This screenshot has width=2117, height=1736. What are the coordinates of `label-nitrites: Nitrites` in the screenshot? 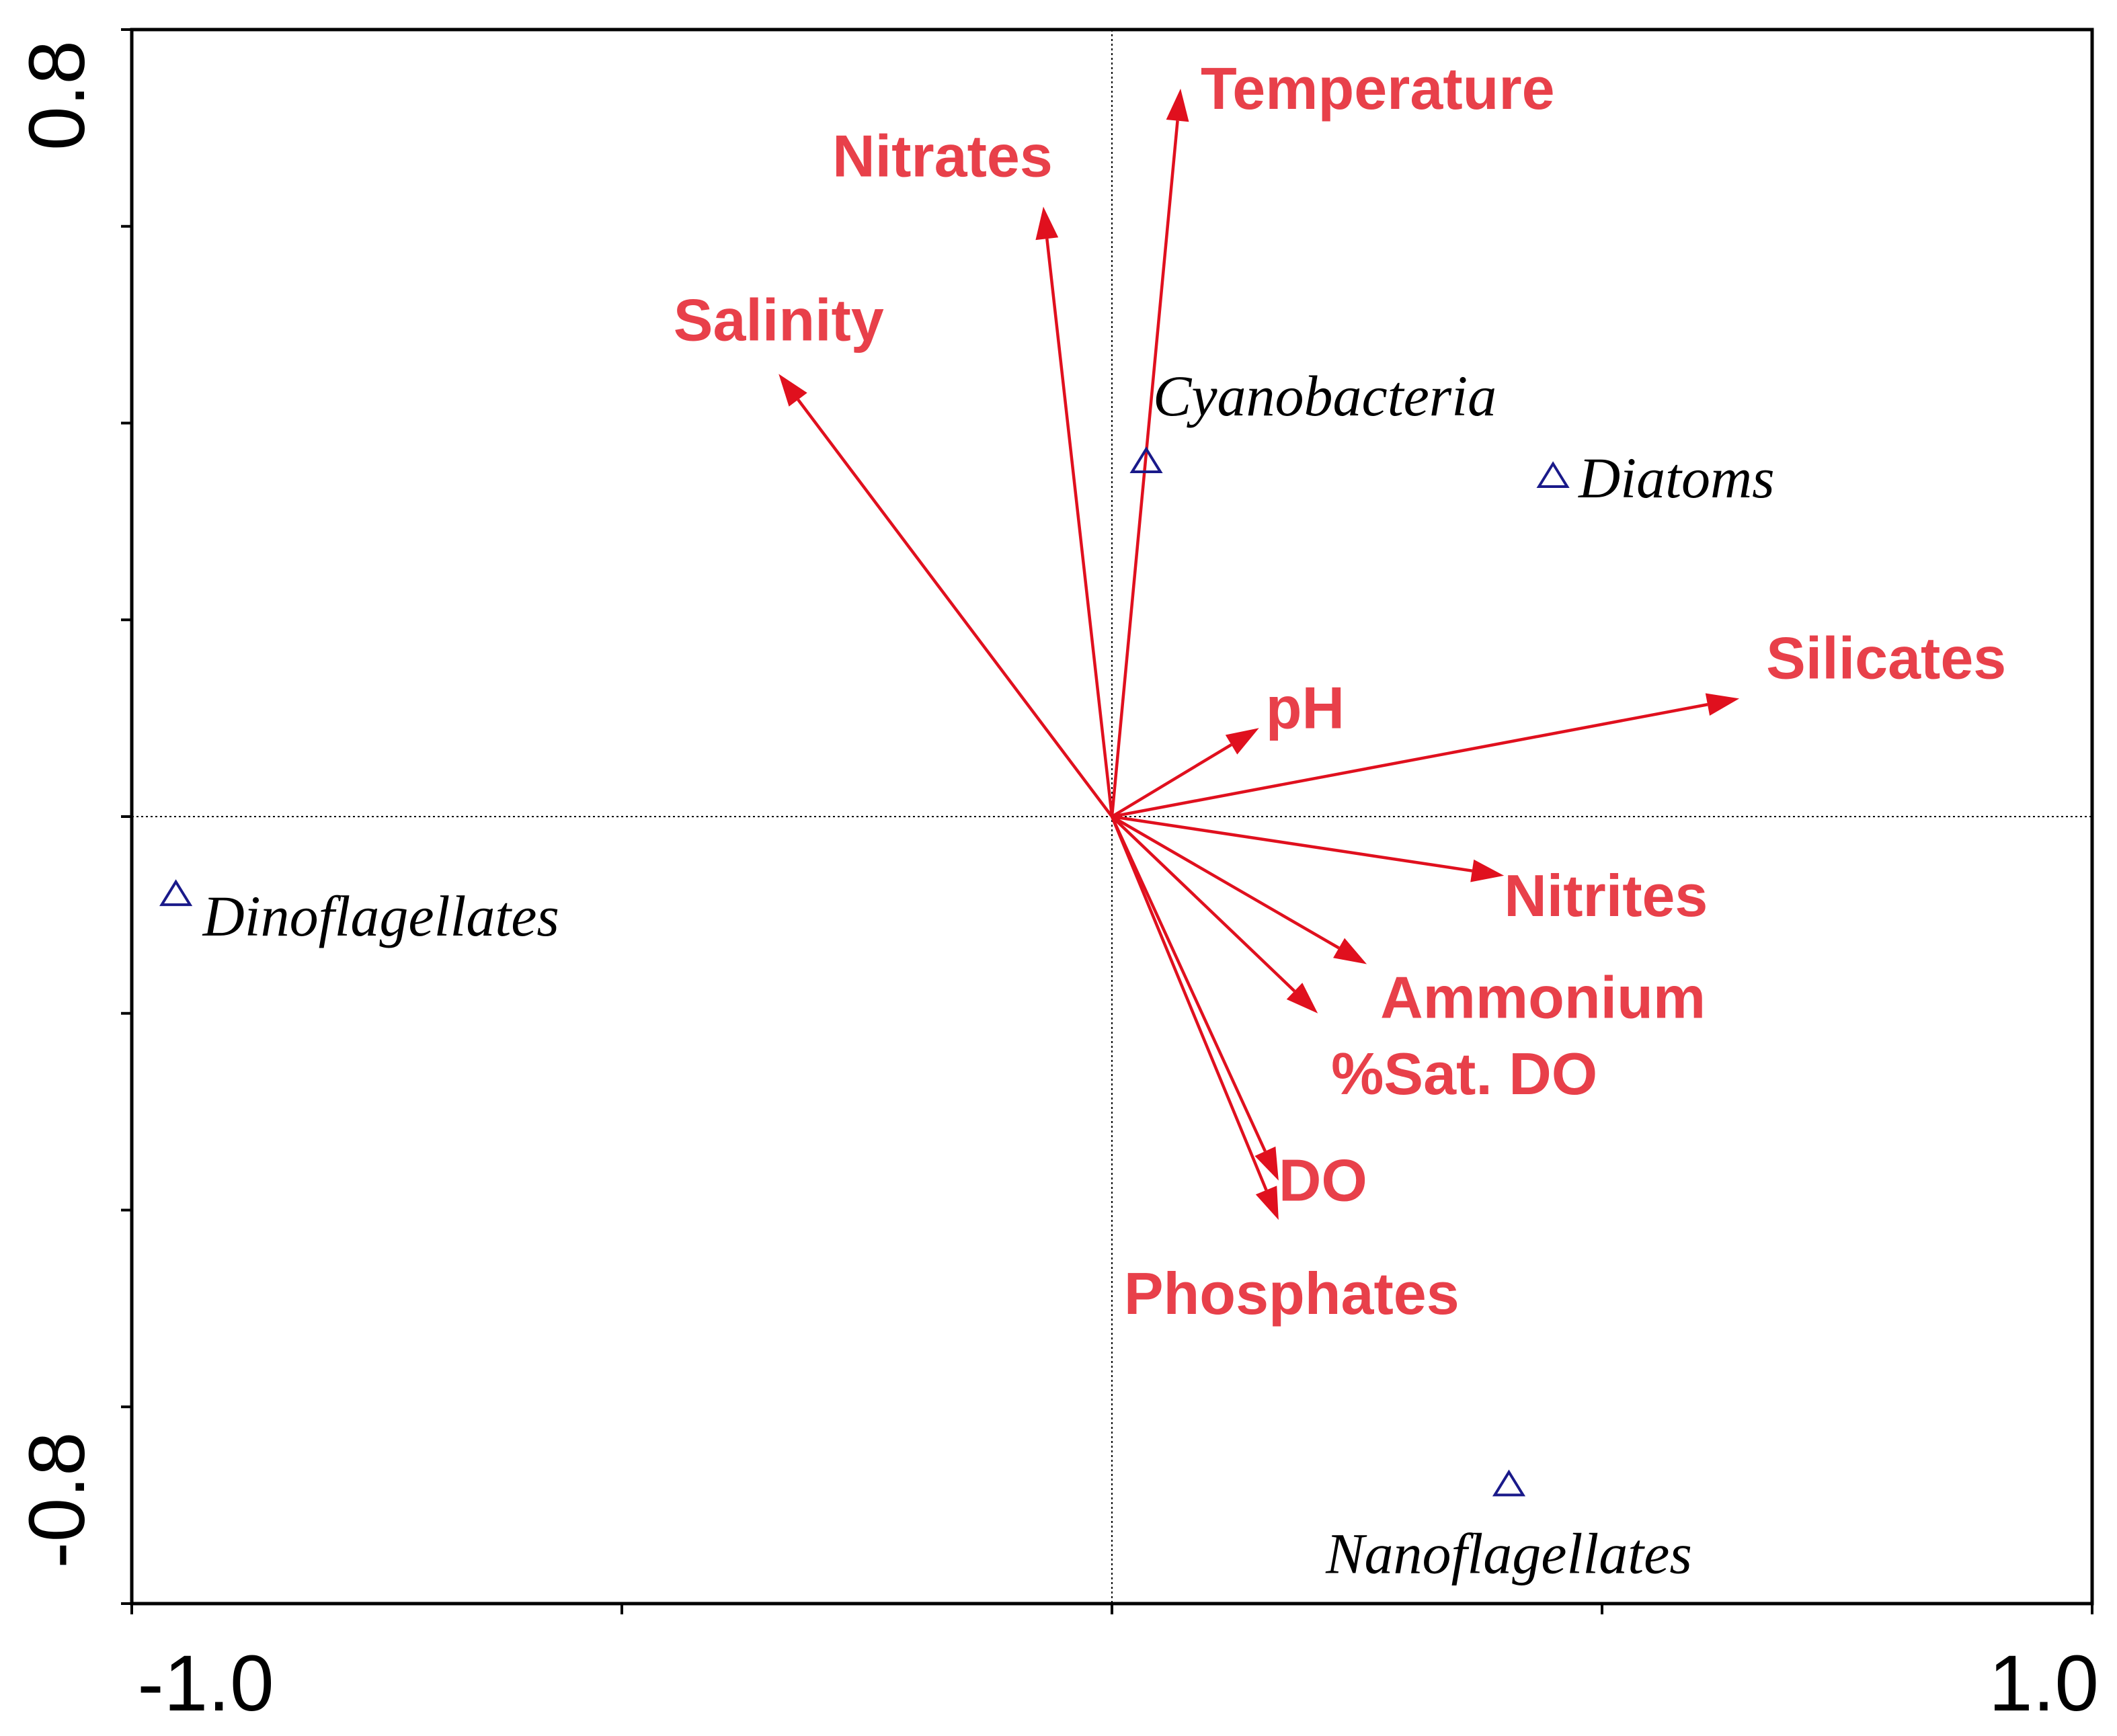 It's located at (1606, 895).